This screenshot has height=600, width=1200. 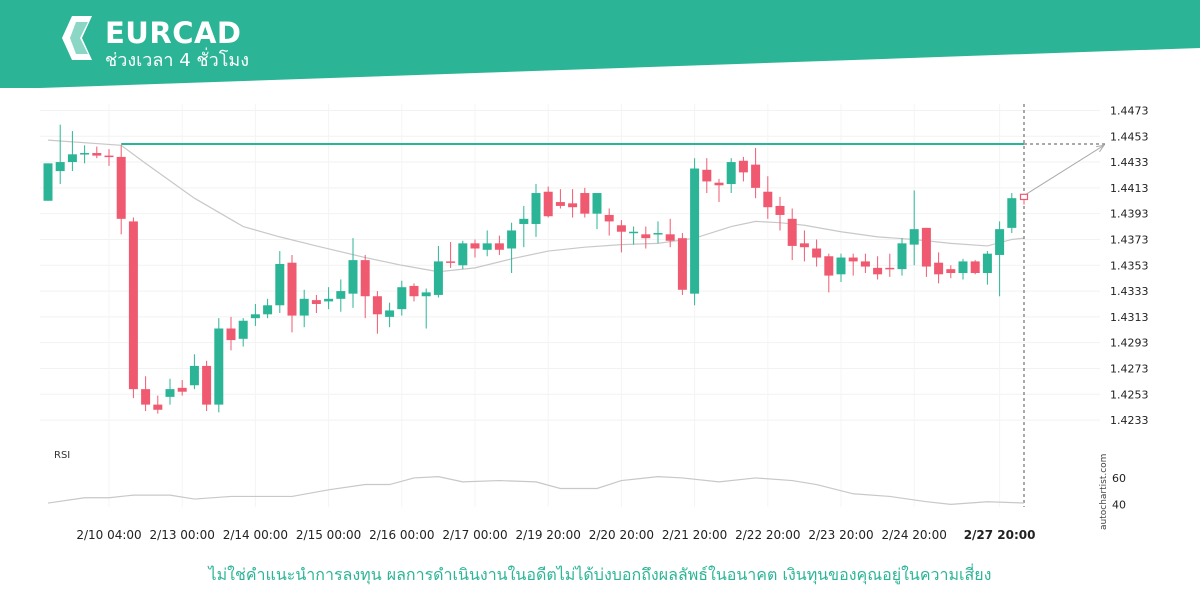 I want to click on y-tick-label: 1.4233, so click(x=1129, y=420).